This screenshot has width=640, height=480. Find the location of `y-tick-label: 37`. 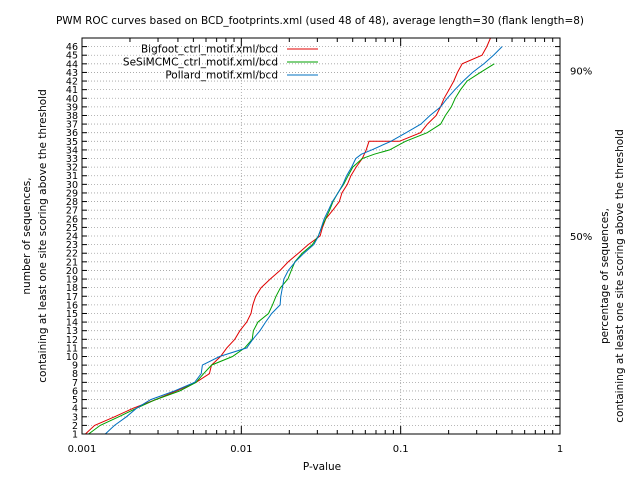

y-tick-label: 37 is located at coordinates (72, 125).